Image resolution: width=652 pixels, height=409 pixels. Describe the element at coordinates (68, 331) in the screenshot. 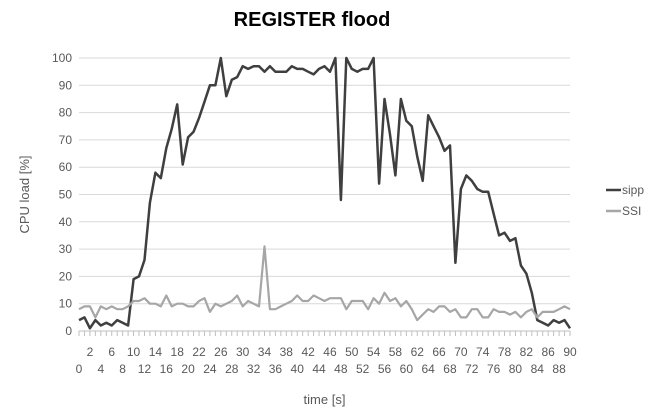

I see `y-tick-label: 0` at that location.